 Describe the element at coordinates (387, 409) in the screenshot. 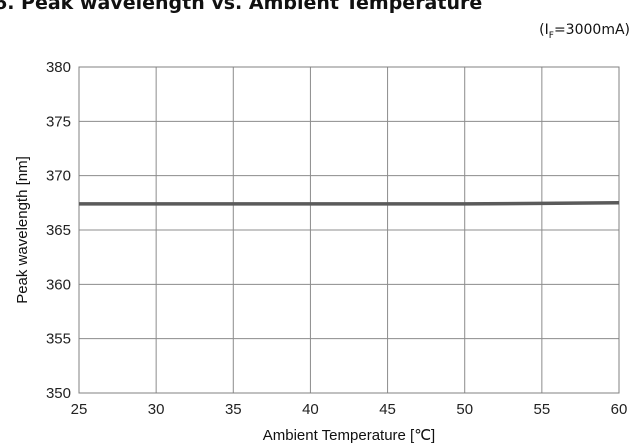

I see `x-tick-label-4: 45` at that location.